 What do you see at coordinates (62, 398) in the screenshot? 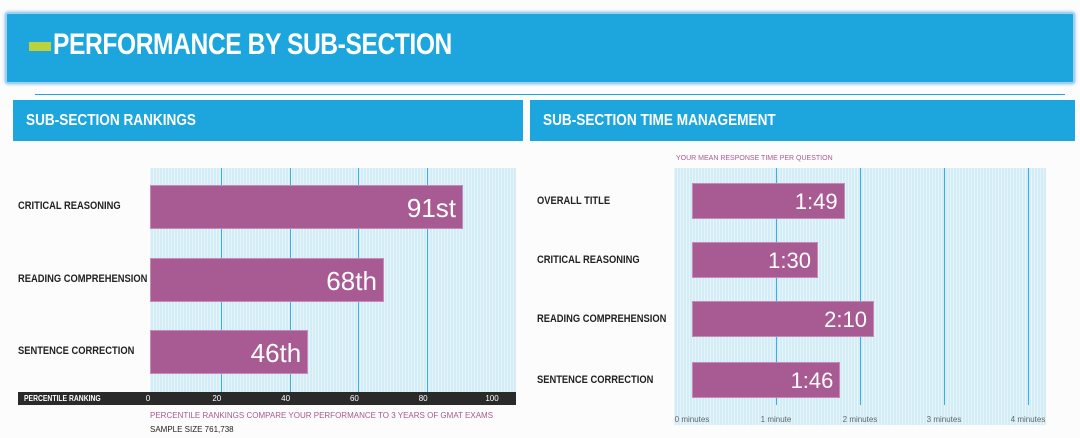
I see `axis-label: PERCENTILE RANKING` at bounding box center [62, 398].